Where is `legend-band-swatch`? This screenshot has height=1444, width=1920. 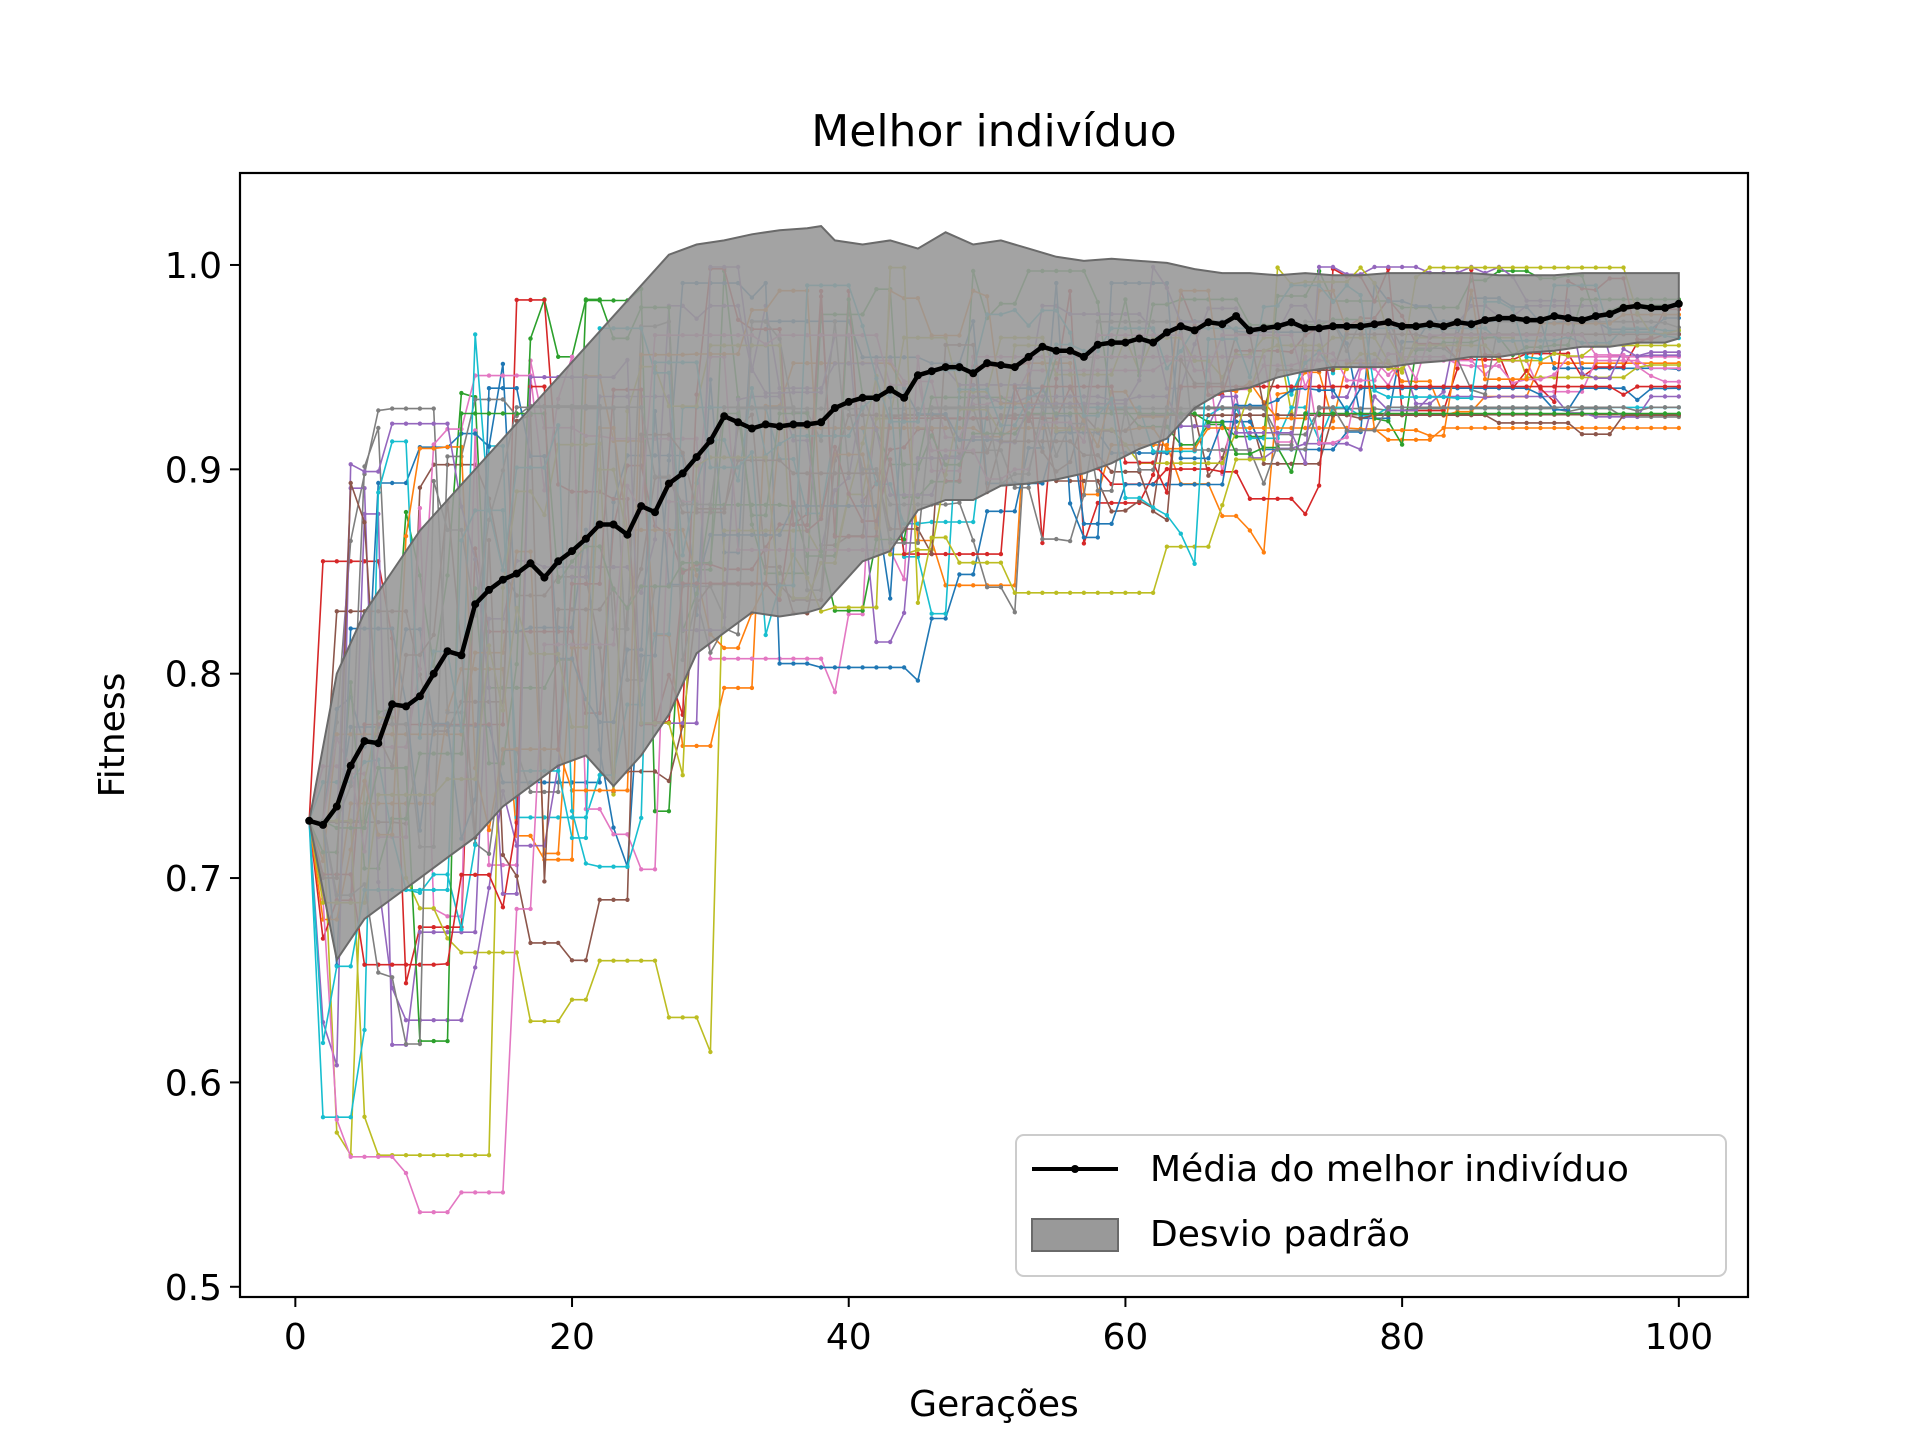
legend-band-swatch is located at coordinates (1075, 1235).